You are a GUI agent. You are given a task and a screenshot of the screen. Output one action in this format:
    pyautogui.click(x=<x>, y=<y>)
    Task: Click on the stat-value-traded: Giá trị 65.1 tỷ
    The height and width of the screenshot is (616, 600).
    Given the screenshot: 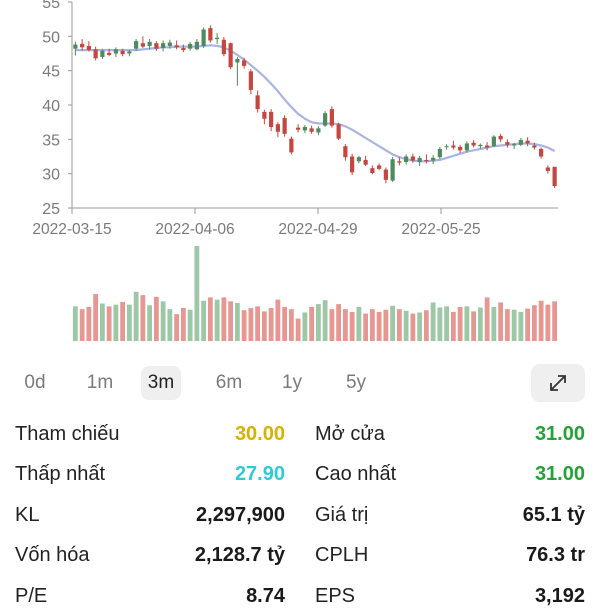 What is the action you would take?
    pyautogui.click(x=450, y=515)
    